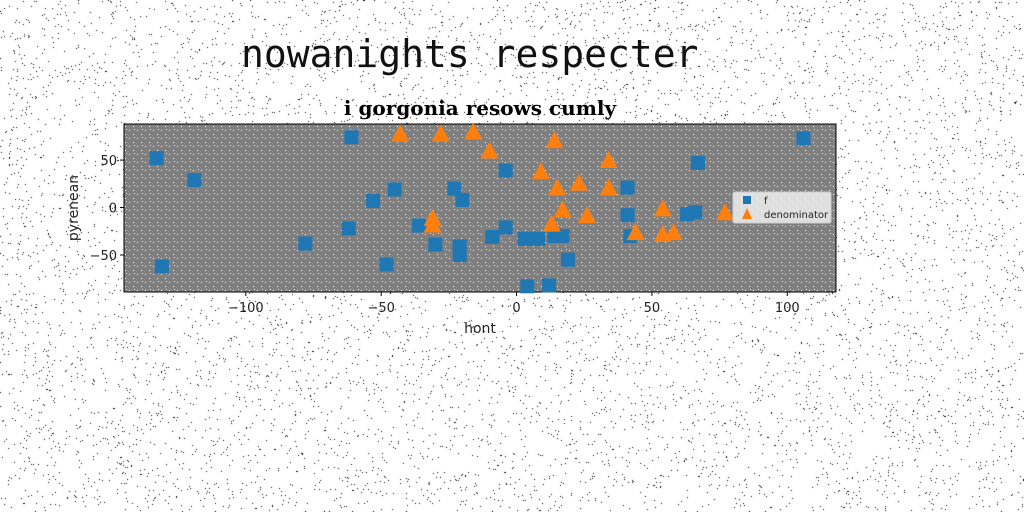  Describe the element at coordinates (782, 207) in the screenshot. I see `legend: f denominator` at that location.